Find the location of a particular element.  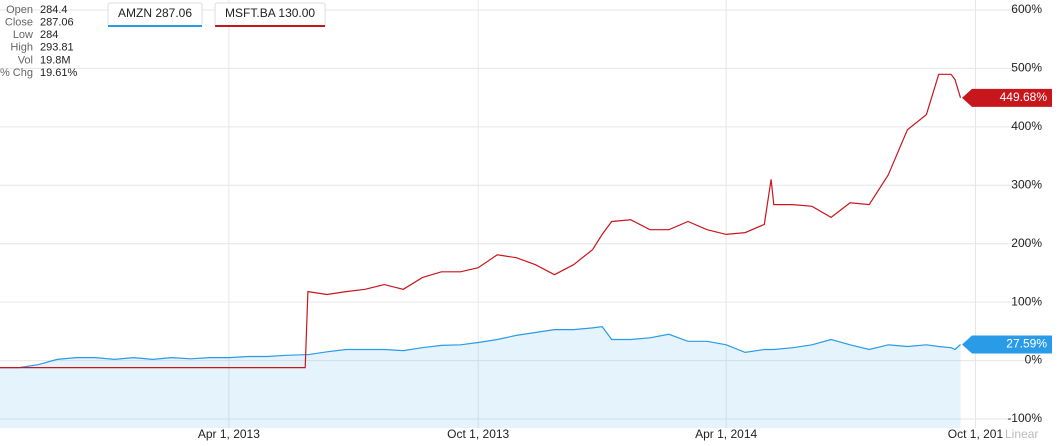

info-label: Open is located at coordinates (19, 10).